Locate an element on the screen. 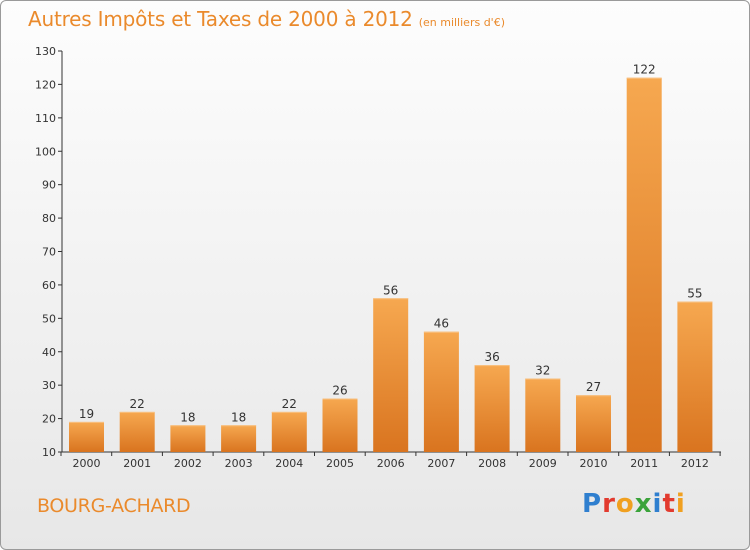 This screenshot has width=750, height=550. y-tick-label: 40 is located at coordinates (49, 352).